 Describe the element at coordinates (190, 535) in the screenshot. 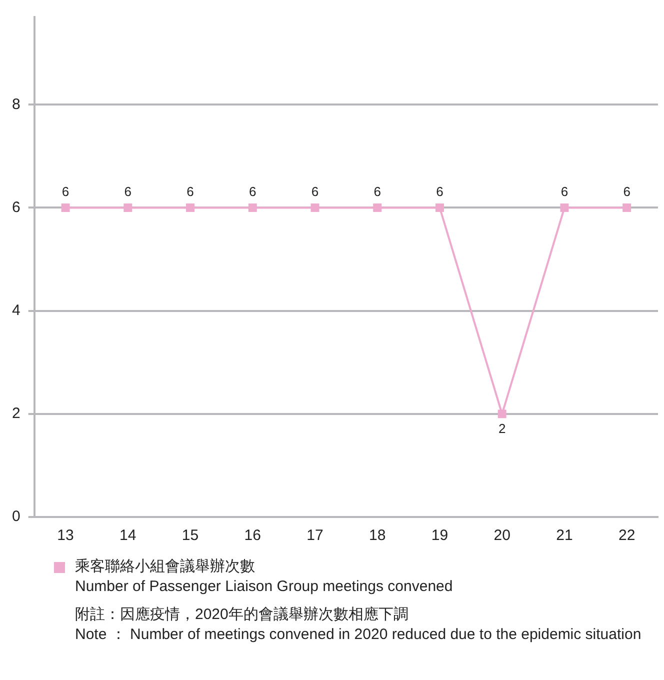

I see `x-tick-label: 15` at that location.